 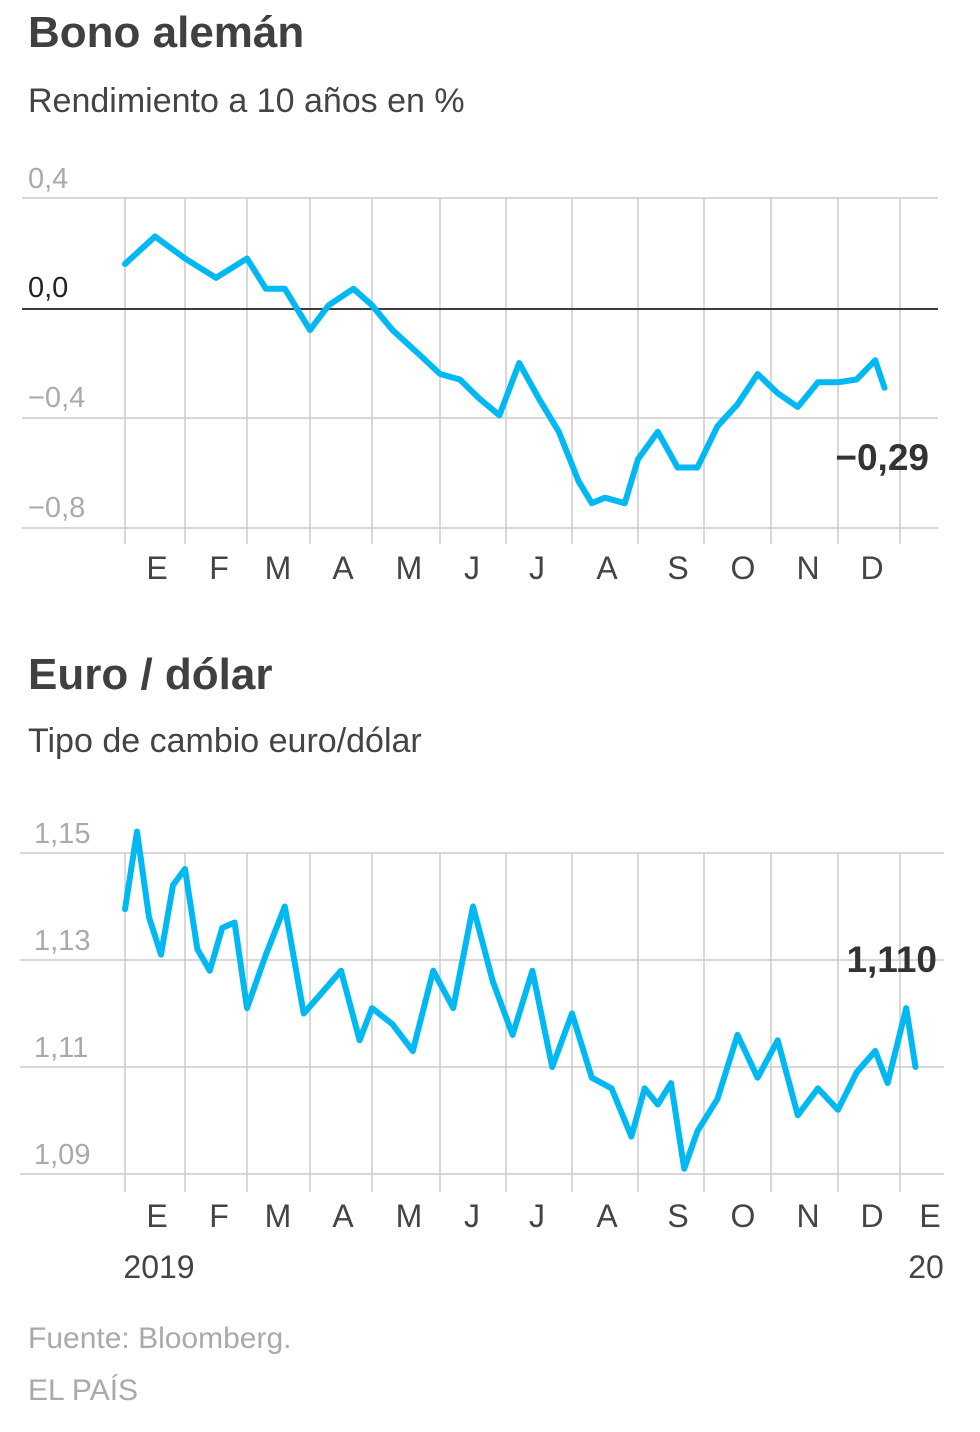 I want to click on year-label: 20, so click(x=926, y=1267).